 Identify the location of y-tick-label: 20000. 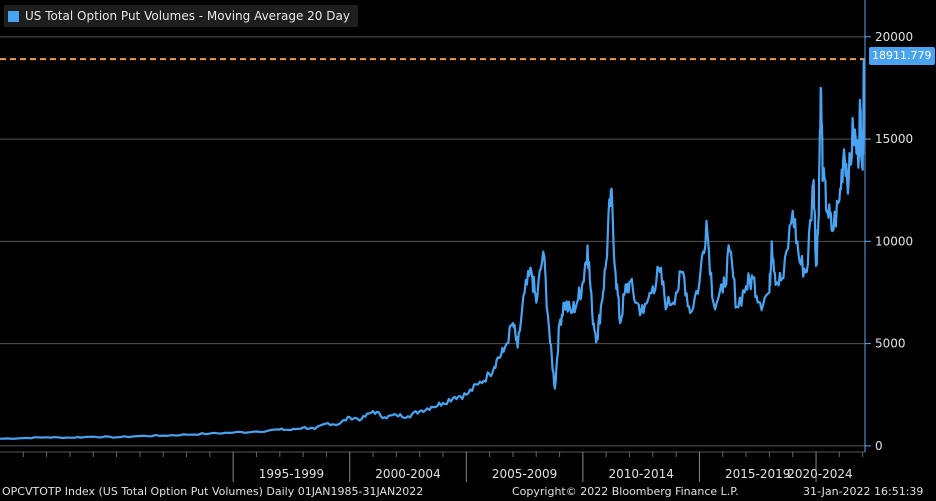
(894, 37).